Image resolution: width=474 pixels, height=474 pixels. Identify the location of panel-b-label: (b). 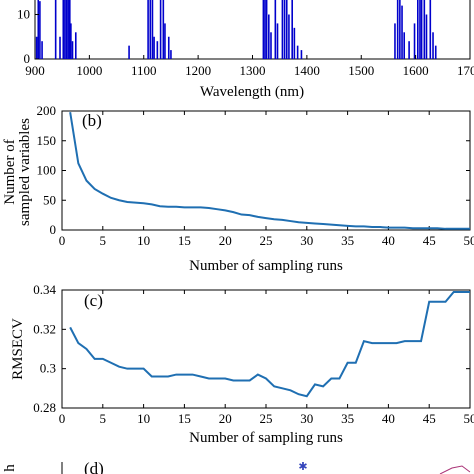
(92, 120).